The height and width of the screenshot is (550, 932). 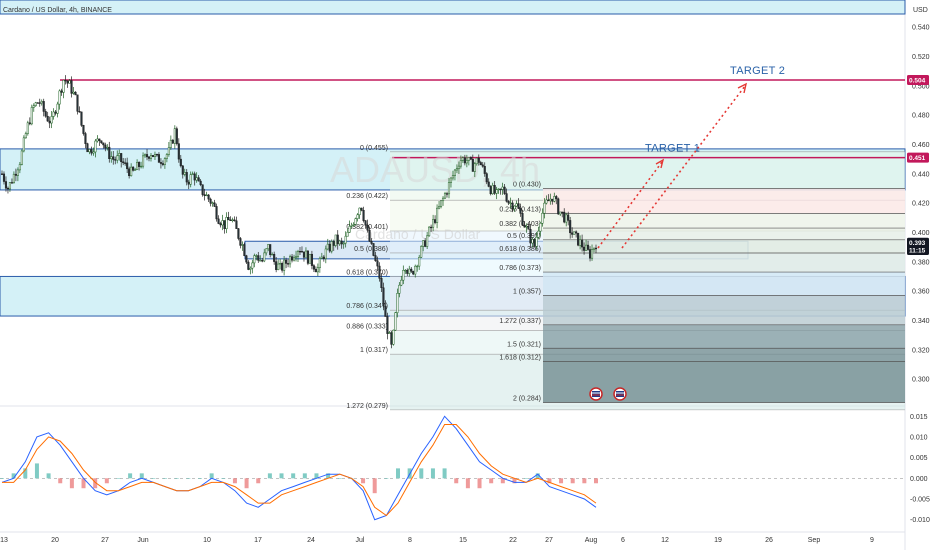 I want to click on price-tick: 0.300, so click(x=921, y=380).